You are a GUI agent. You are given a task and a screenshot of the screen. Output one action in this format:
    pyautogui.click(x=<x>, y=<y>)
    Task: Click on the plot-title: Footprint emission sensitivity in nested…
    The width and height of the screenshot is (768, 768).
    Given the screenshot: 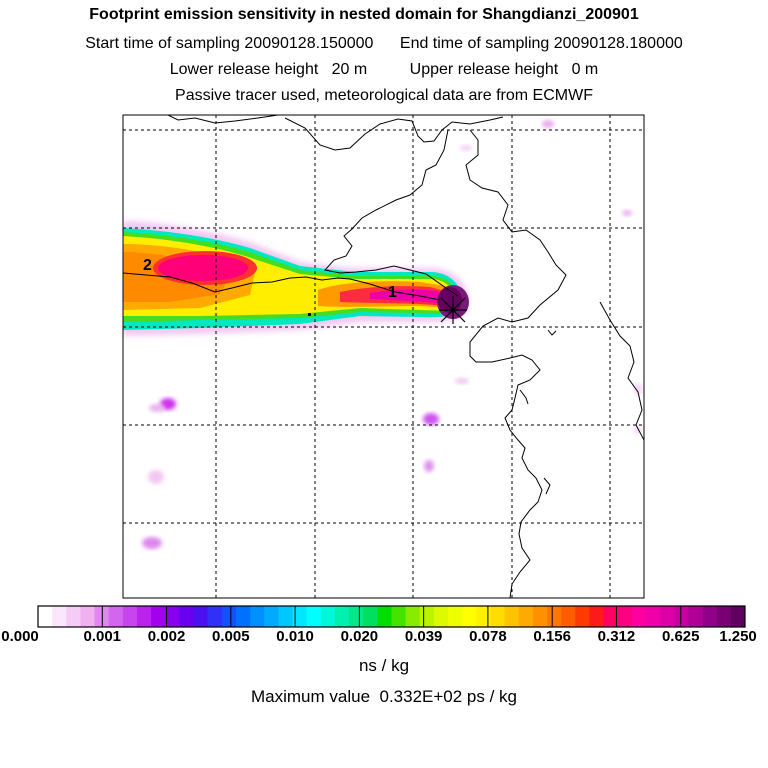 What is the action you would take?
    pyautogui.click(x=364, y=14)
    